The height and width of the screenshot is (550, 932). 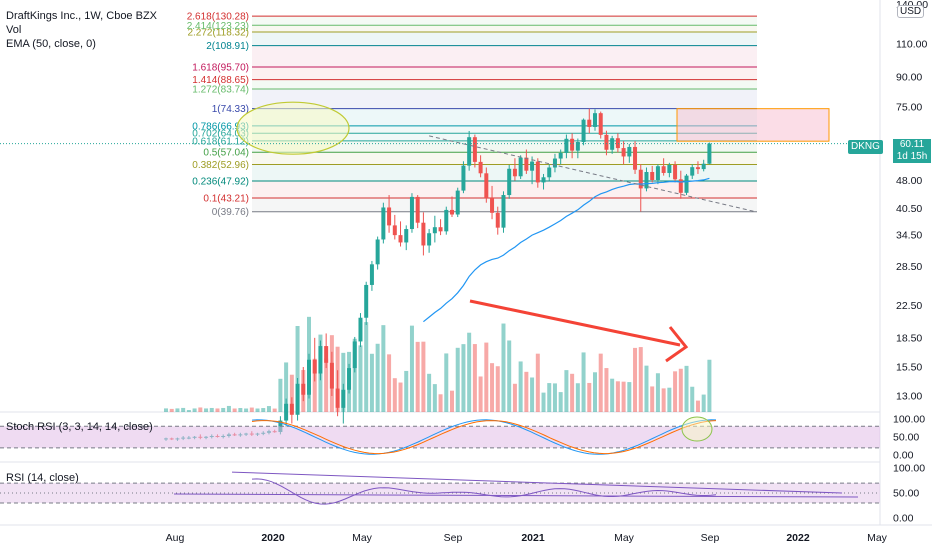 I want to click on bar-countdown: 1d 15h, so click(x=912, y=156).